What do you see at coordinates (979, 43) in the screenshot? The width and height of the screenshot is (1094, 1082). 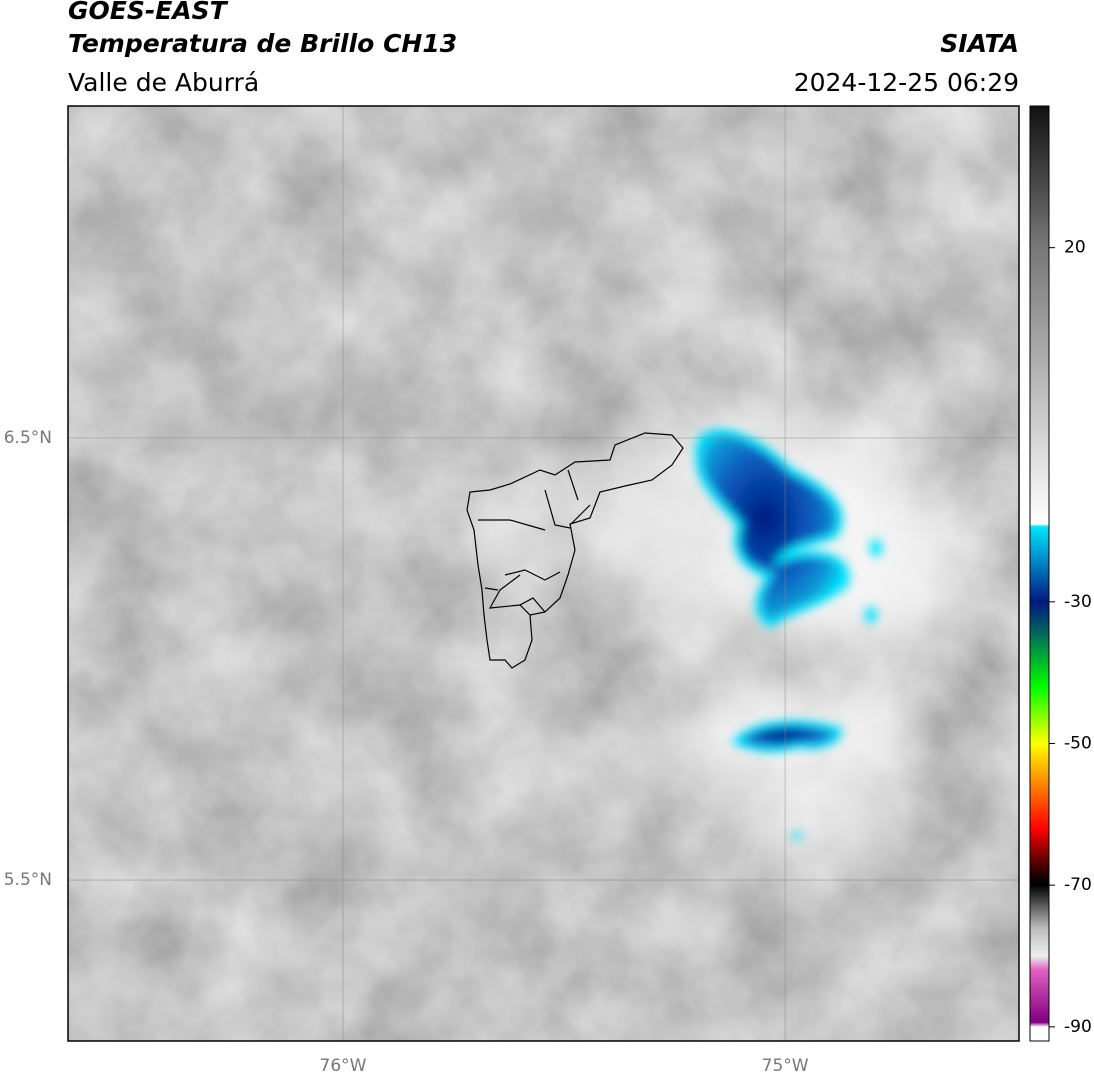 I see `source: SIATA` at bounding box center [979, 43].